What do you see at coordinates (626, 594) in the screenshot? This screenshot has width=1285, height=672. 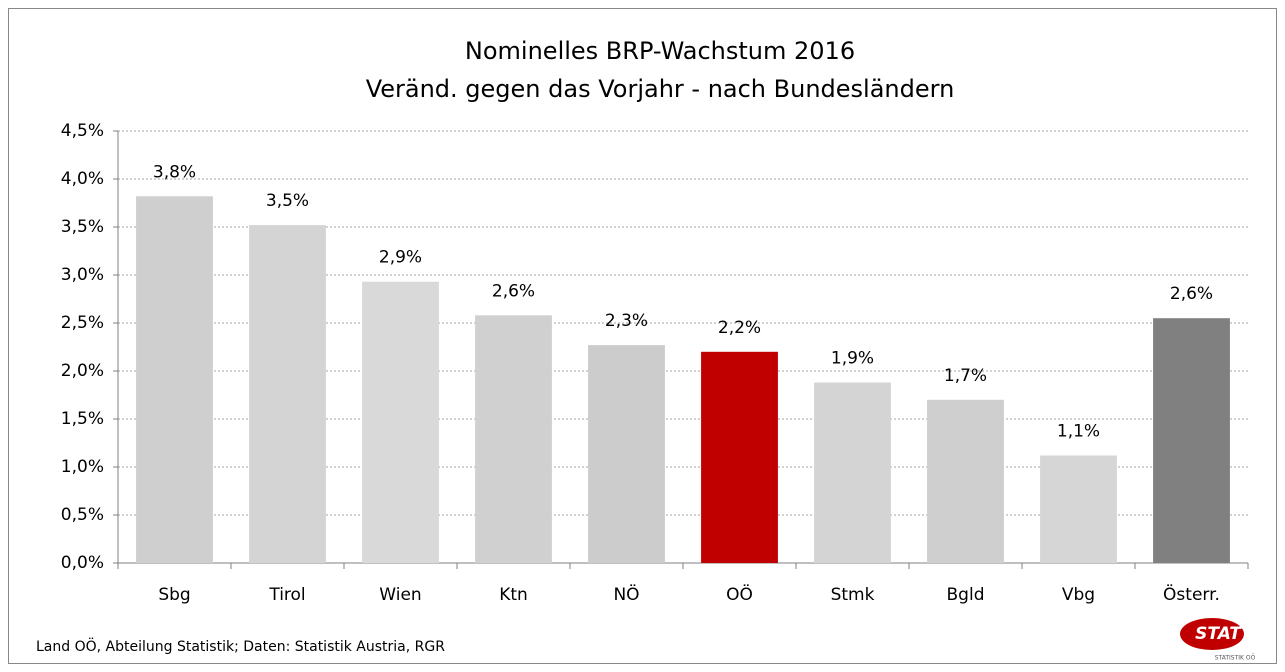 I see `x-tick-label: NÖ` at bounding box center [626, 594].